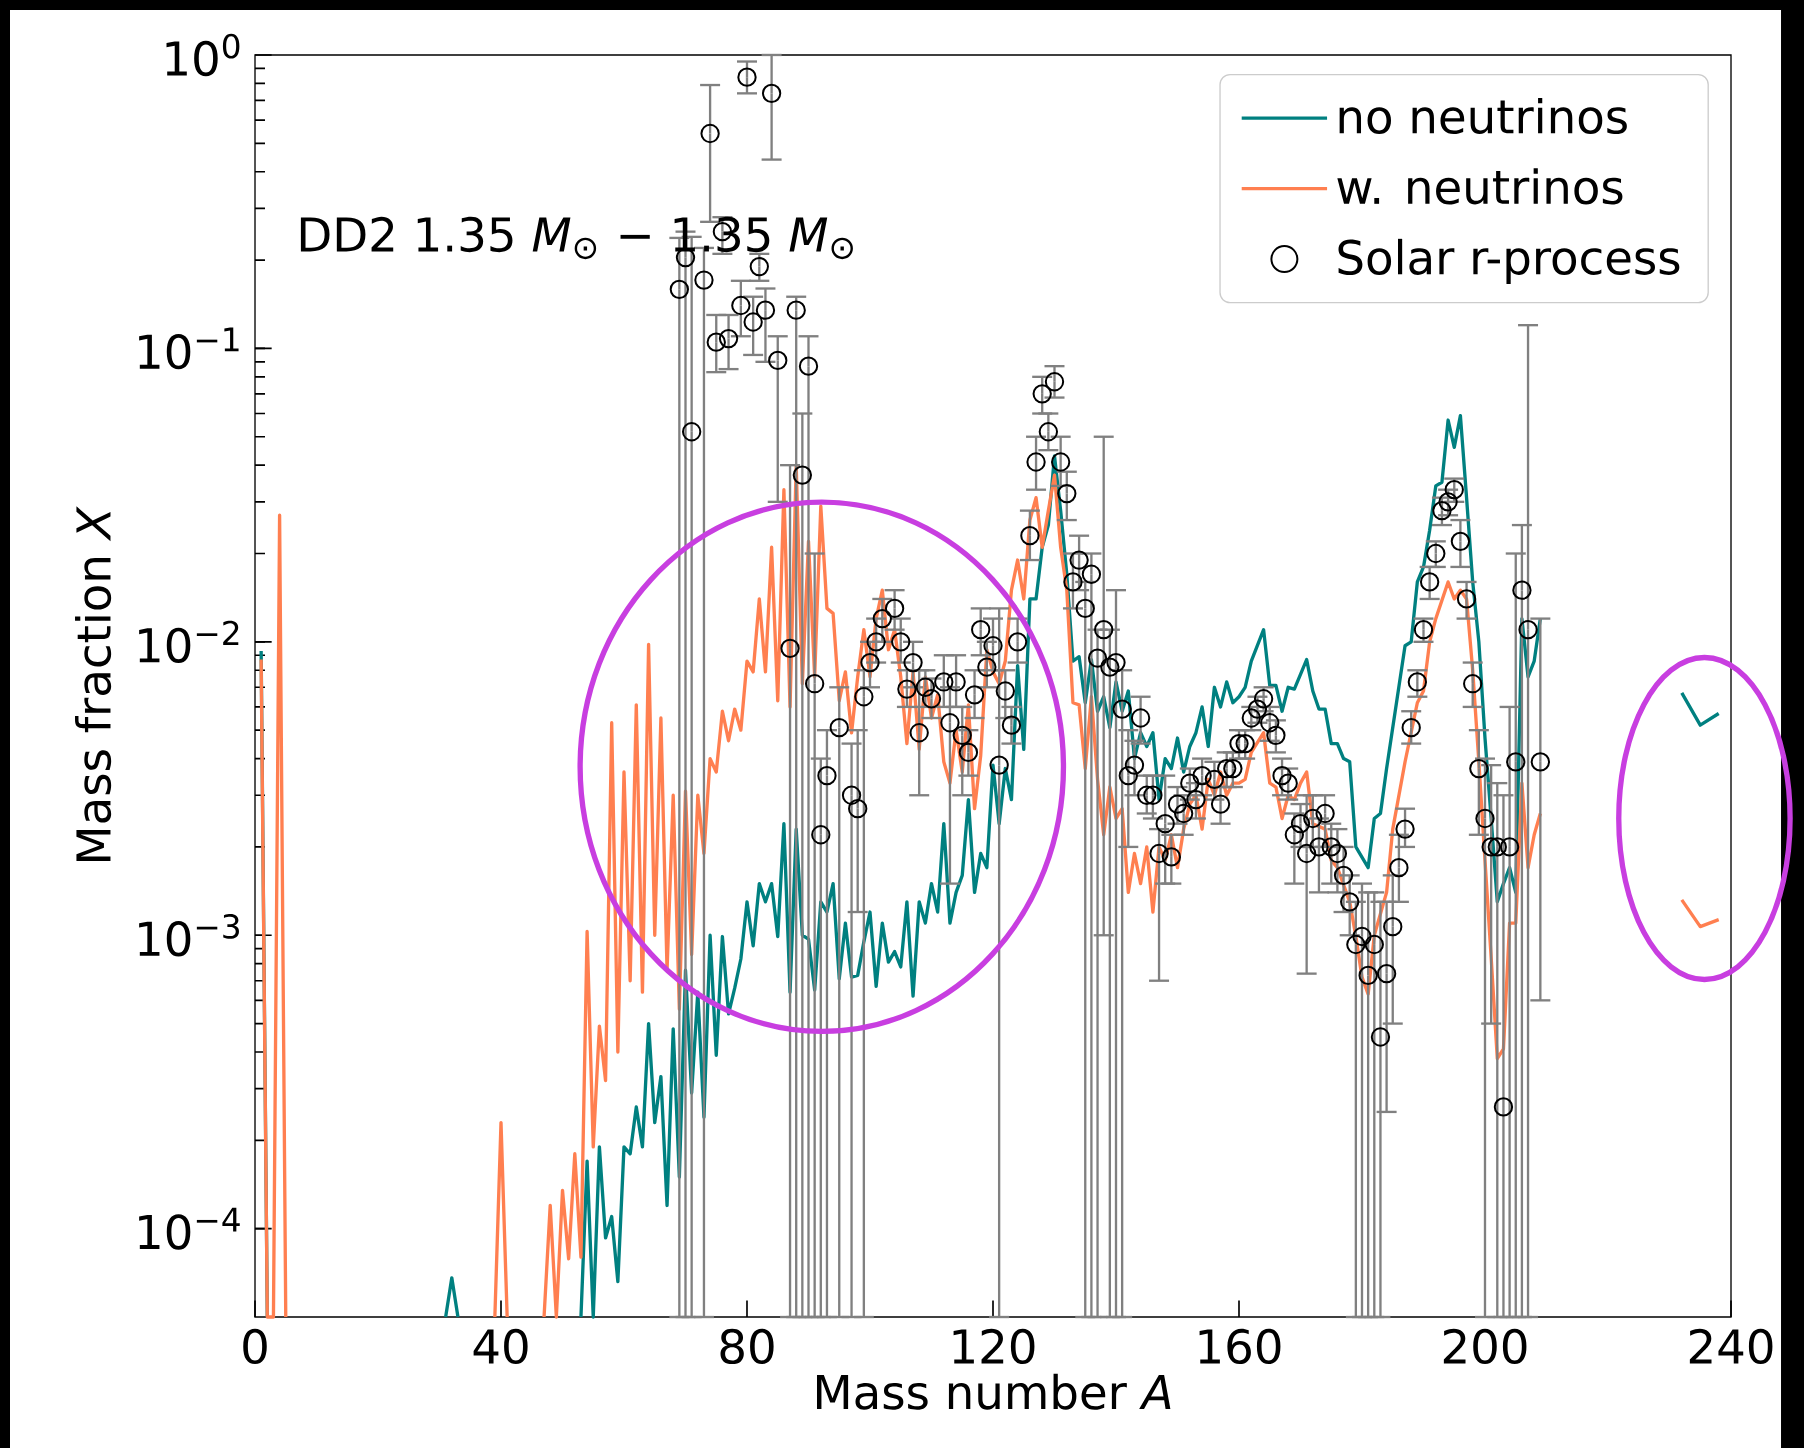  Describe the element at coordinates (1509, 261) in the screenshot. I see `legend-label: Solar r-process` at that location.